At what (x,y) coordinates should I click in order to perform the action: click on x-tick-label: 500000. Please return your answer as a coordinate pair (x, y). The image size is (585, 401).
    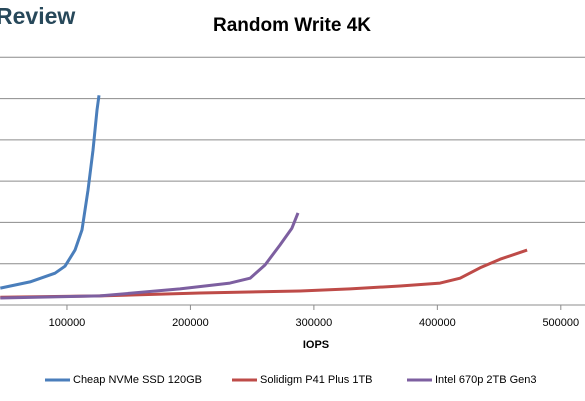
    Looking at the image, I should click on (560, 323).